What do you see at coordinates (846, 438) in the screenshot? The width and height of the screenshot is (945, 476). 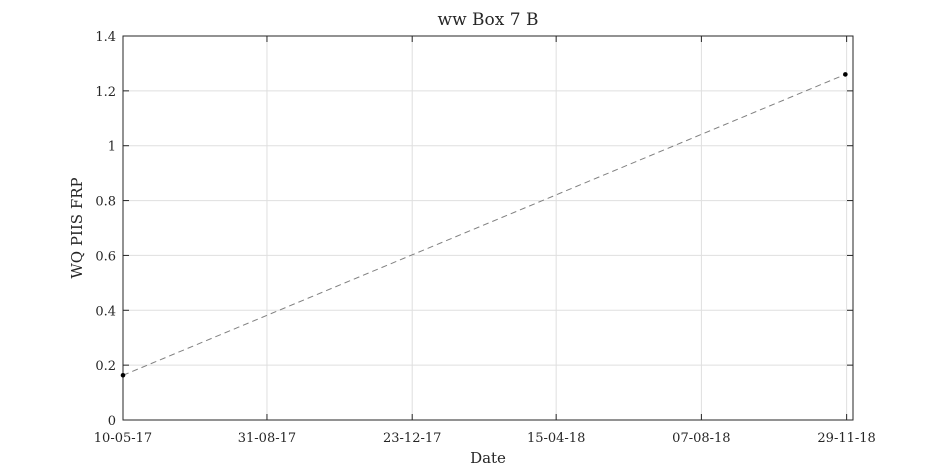 I see `x-tick-label: 29-11-18` at bounding box center [846, 438].